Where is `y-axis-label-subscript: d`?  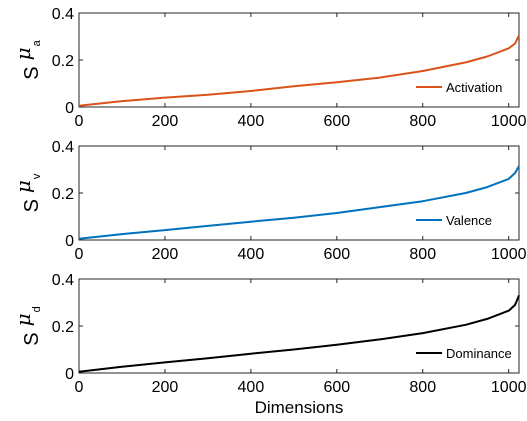
y-axis-label-subscript: d is located at coordinates (37, 309).